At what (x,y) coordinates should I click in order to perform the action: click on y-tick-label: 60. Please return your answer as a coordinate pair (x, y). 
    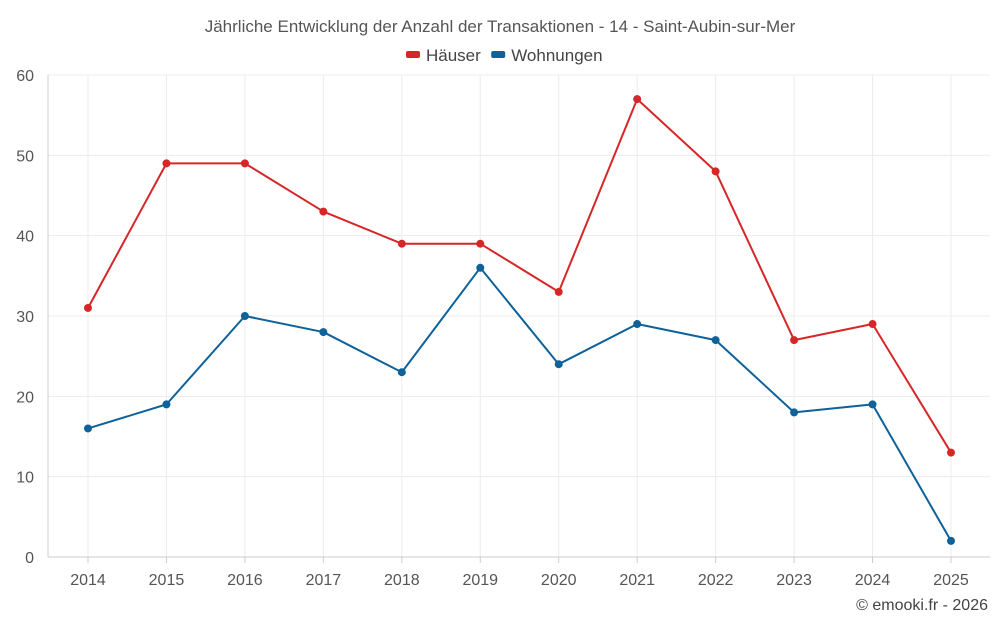
    Looking at the image, I should click on (25, 76).